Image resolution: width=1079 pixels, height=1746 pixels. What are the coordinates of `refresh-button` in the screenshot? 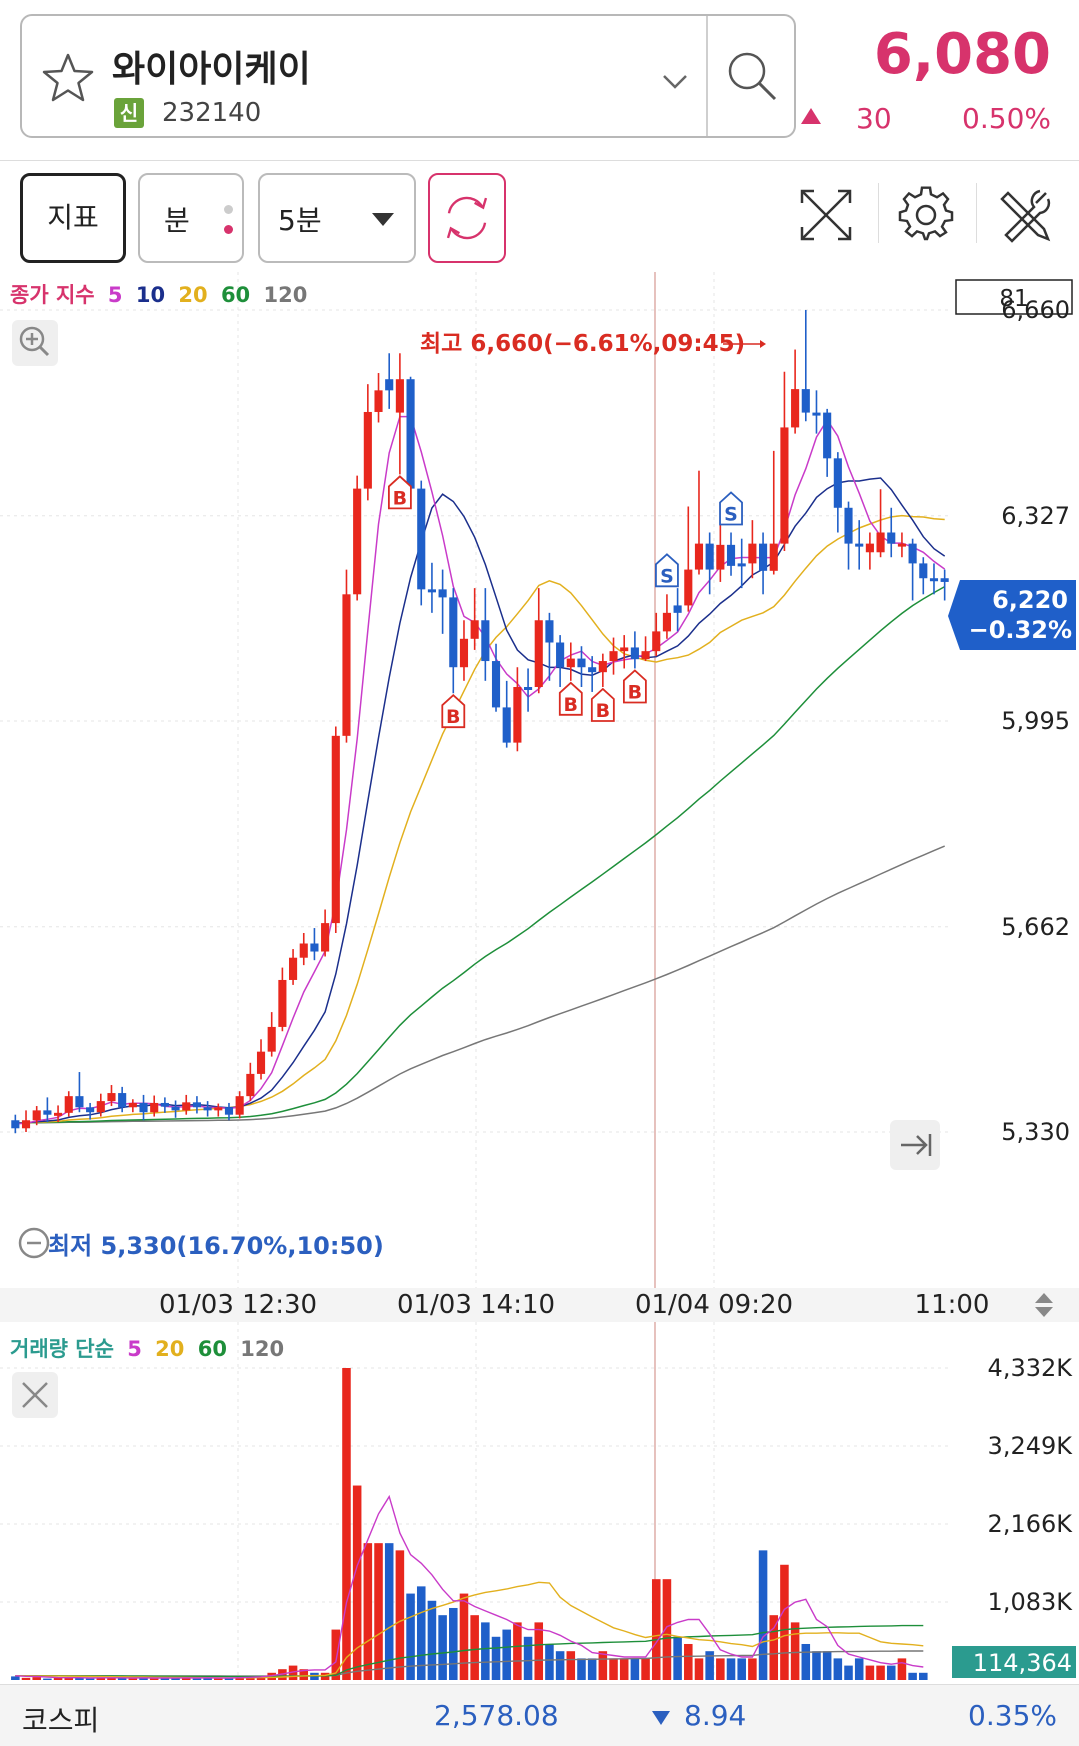 It's located at (467, 218).